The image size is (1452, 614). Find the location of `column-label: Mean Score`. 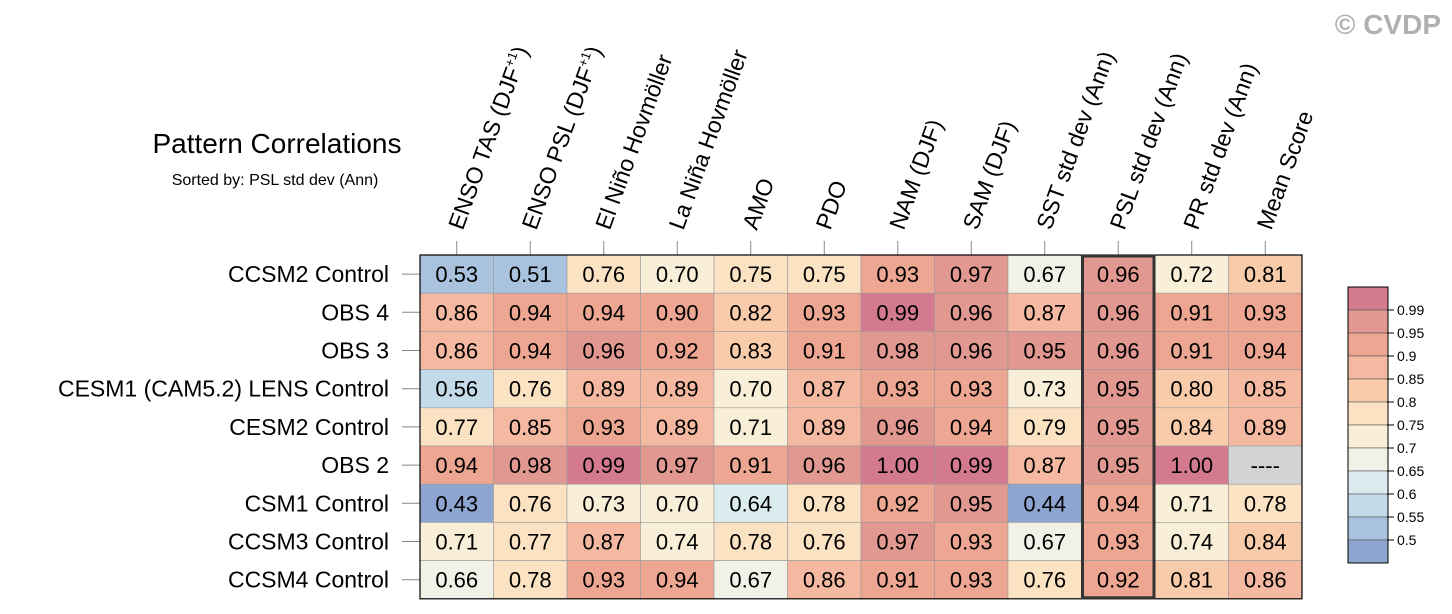

column-label: Mean Score is located at coordinates (1285, 169).